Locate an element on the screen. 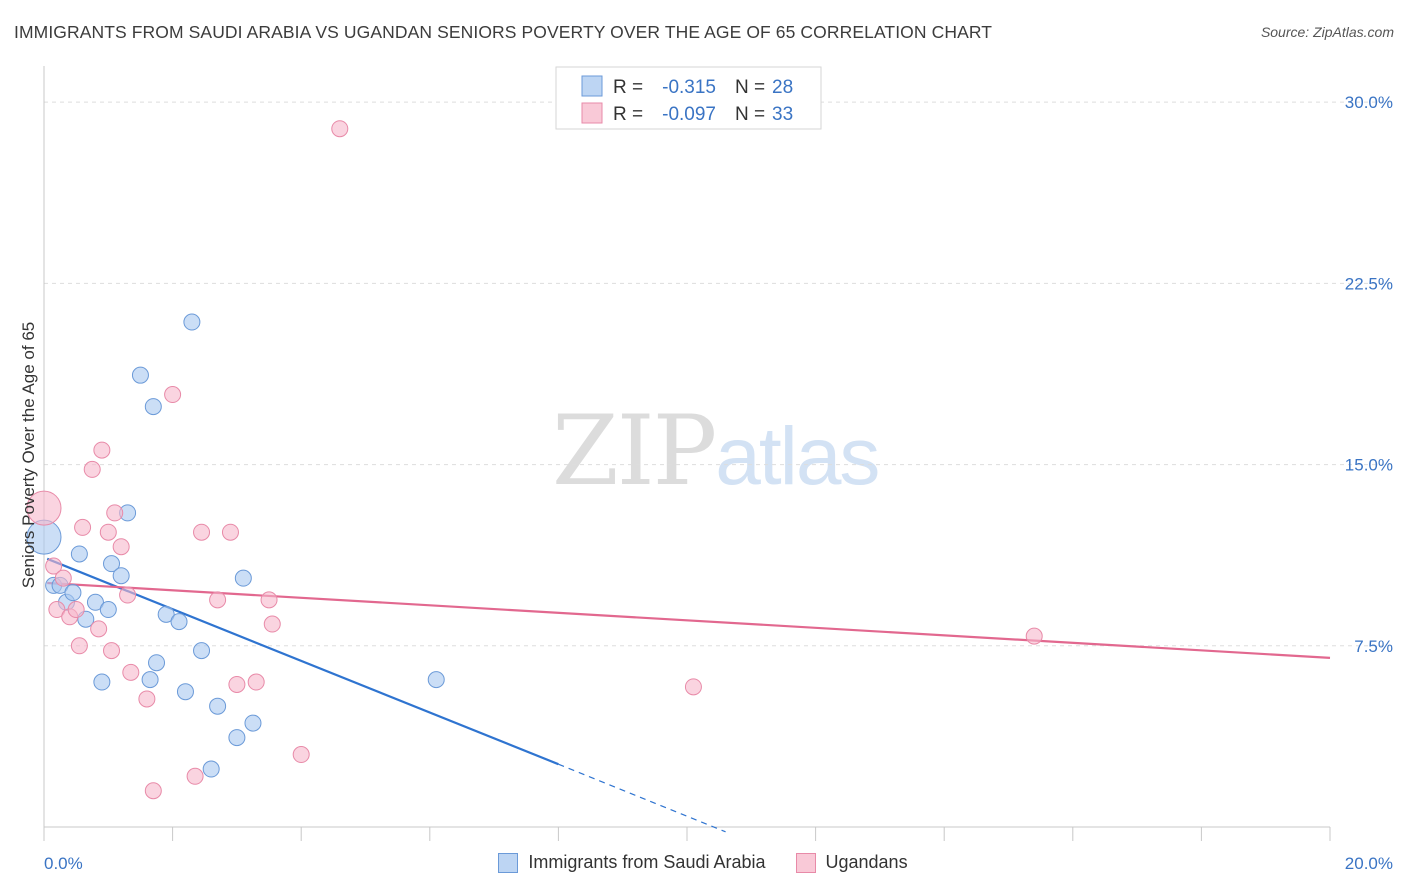 Image resolution: width=1406 pixels, height=892 pixels. stats-swatch-pink is located at coordinates (592, 113).